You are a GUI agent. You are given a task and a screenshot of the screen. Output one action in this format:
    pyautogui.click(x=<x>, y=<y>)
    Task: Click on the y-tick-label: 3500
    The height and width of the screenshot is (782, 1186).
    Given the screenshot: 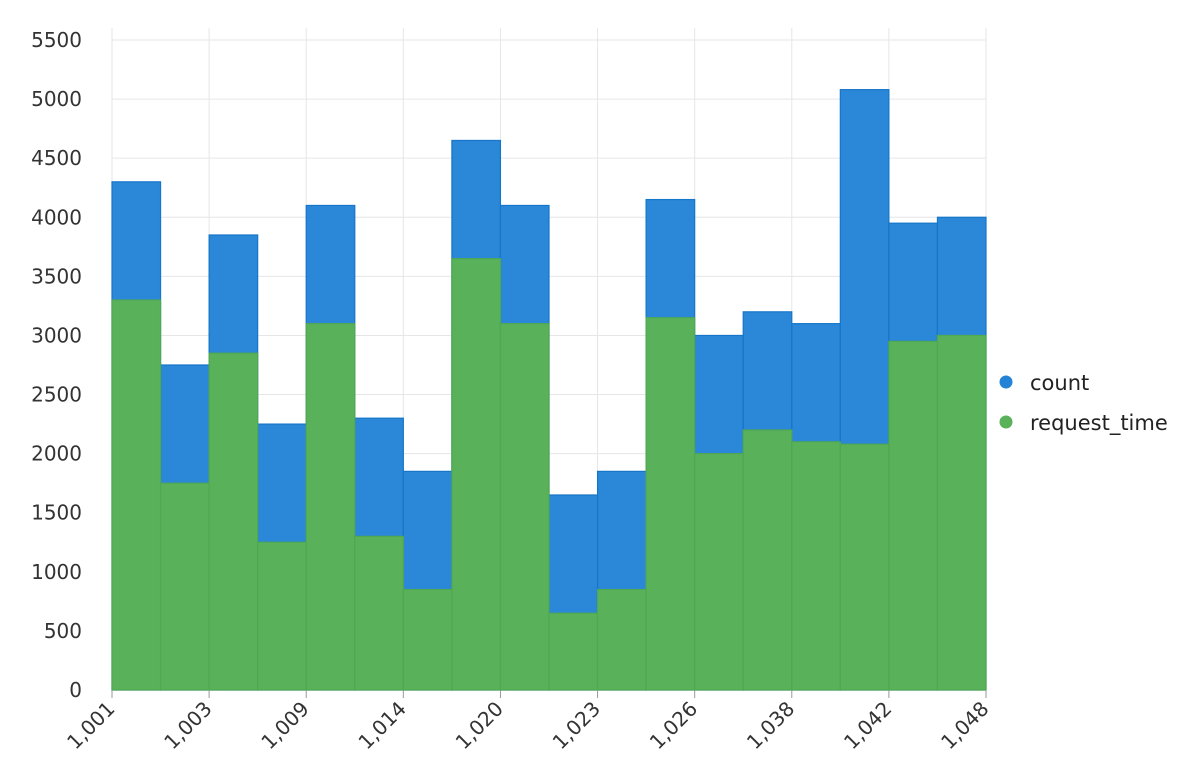 What is the action you would take?
    pyautogui.click(x=56, y=276)
    